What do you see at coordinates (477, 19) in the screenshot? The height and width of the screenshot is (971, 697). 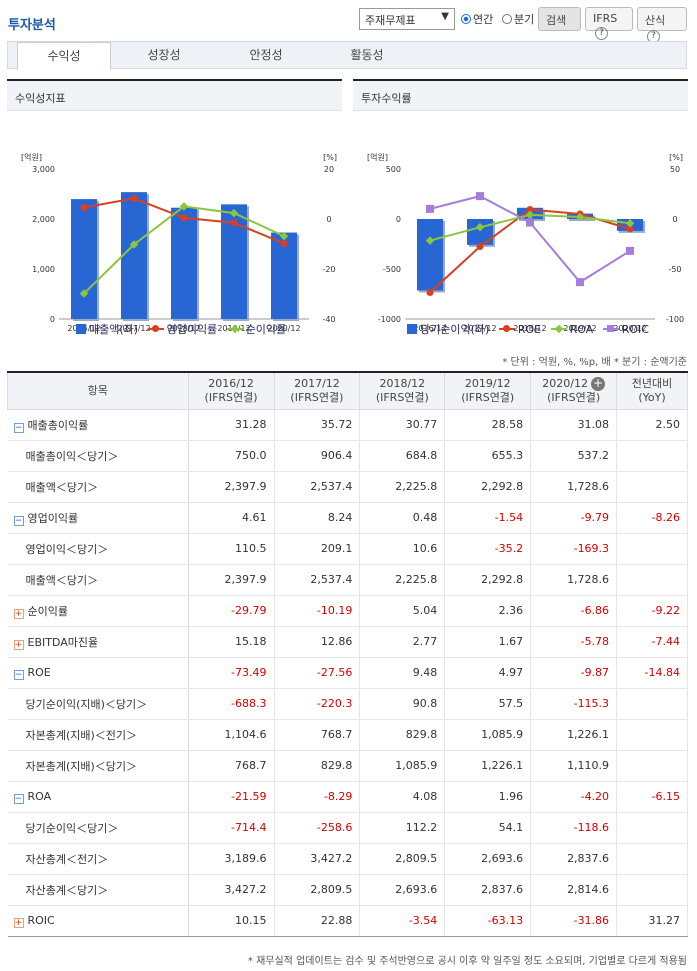 I see `radio-annual: 연간` at bounding box center [477, 19].